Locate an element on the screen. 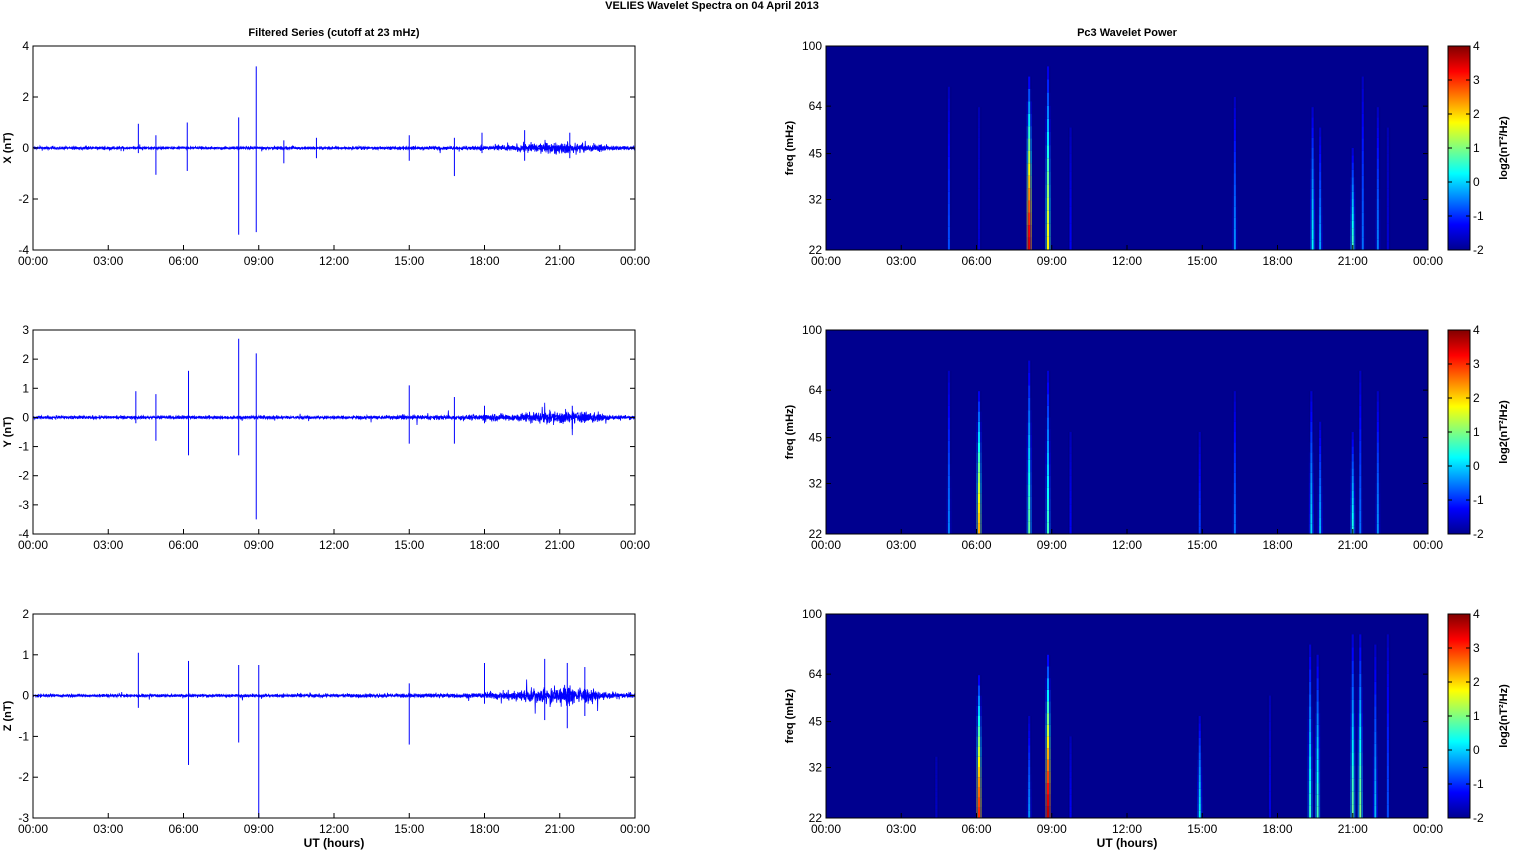  ytick-label: 3 is located at coordinates (25, 330).